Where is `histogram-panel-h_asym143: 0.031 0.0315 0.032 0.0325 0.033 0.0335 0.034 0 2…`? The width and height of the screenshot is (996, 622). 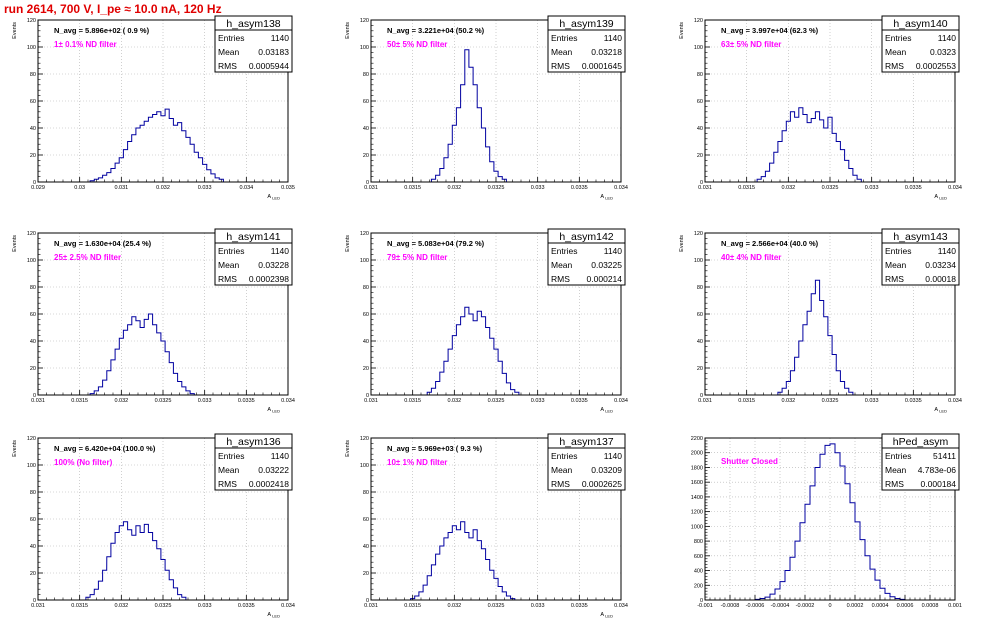
histogram-panel-h_asym143: 0.031 0.0315 0.032 0.0325 0.033 0.0335 0.034 0 2… is located at coordinates (820, 321).